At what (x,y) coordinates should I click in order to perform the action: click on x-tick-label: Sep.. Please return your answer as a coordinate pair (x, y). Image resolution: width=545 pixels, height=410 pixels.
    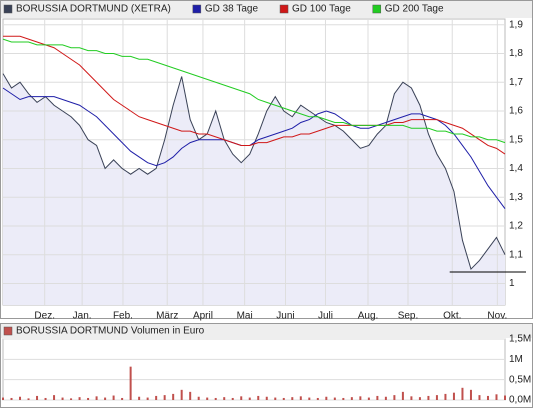
    Looking at the image, I should click on (408, 316).